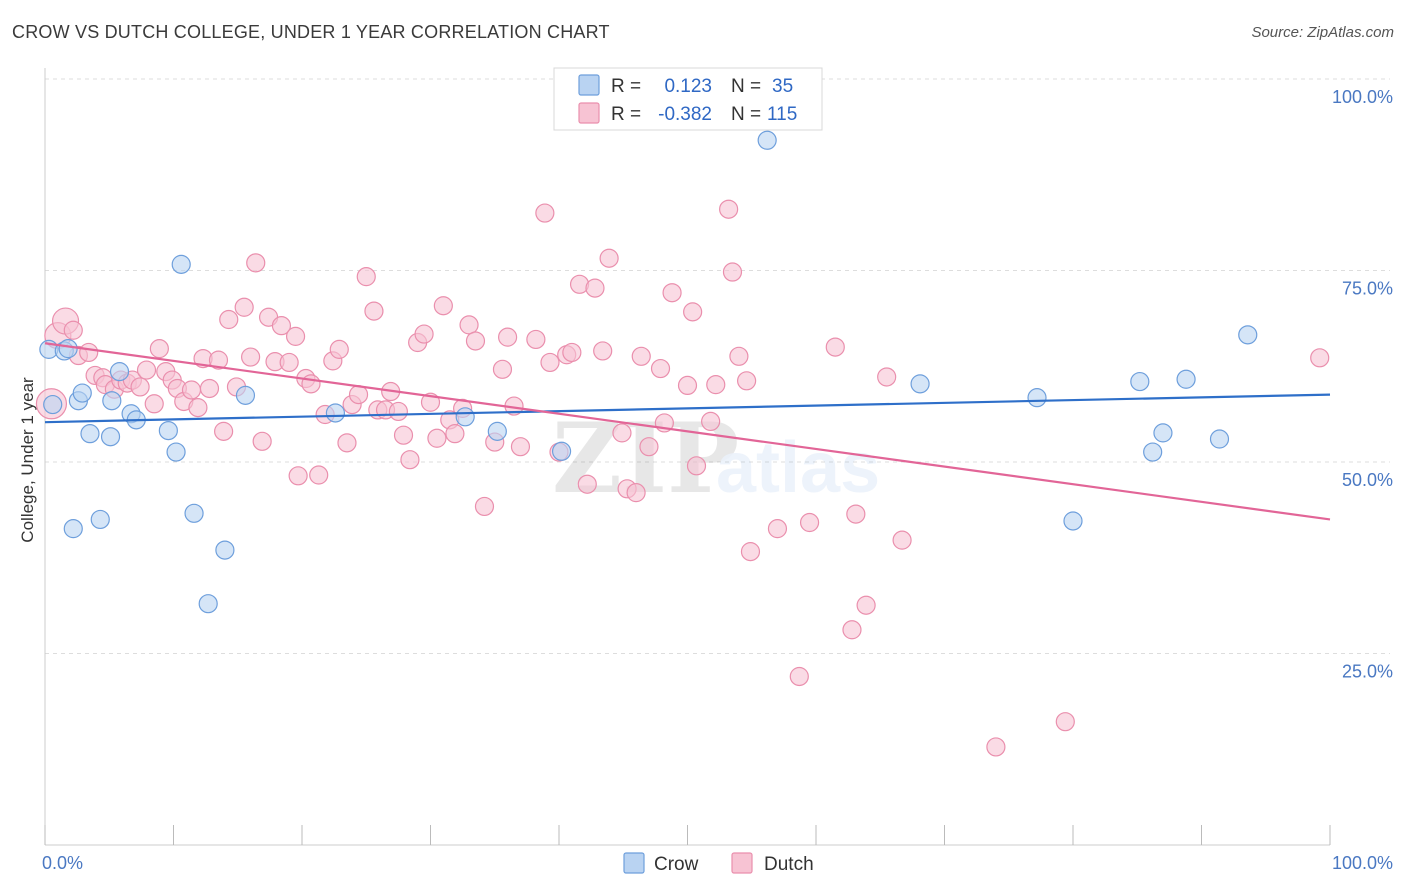 This screenshot has height=892, width=1406. Describe the element at coordinates (589, 85) in the screenshot. I see `legend-crow-swatch` at that location.